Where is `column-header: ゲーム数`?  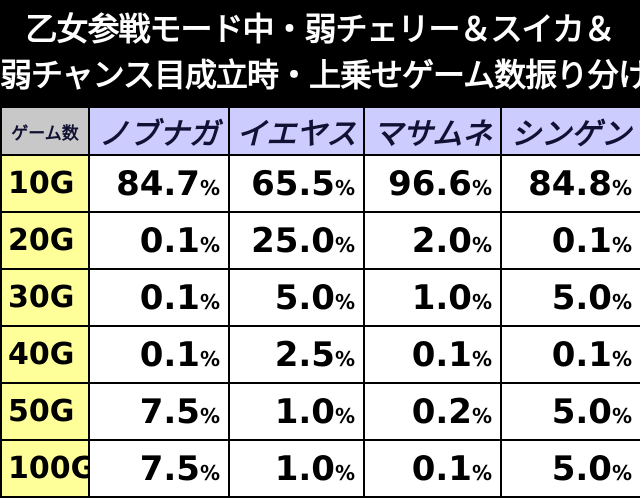 column-header: ゲーム数 is located at coordinates (45, 131).